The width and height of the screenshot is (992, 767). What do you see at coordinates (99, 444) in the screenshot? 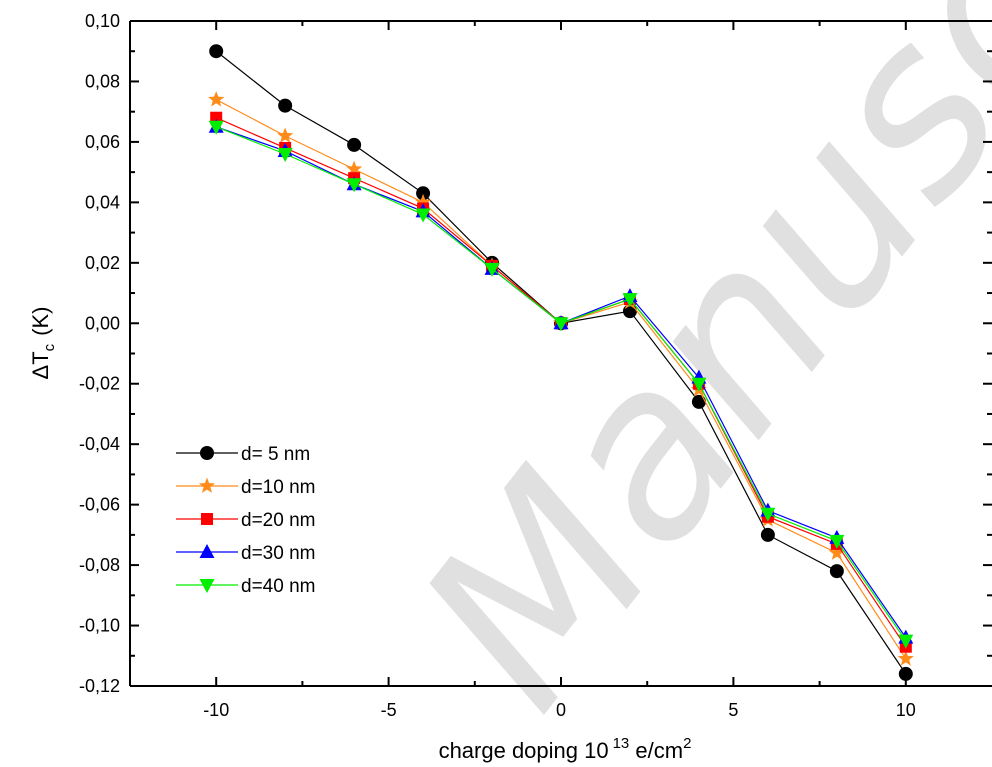
I see `y-tick-label: -0,04` at bounding box center [99, 444].